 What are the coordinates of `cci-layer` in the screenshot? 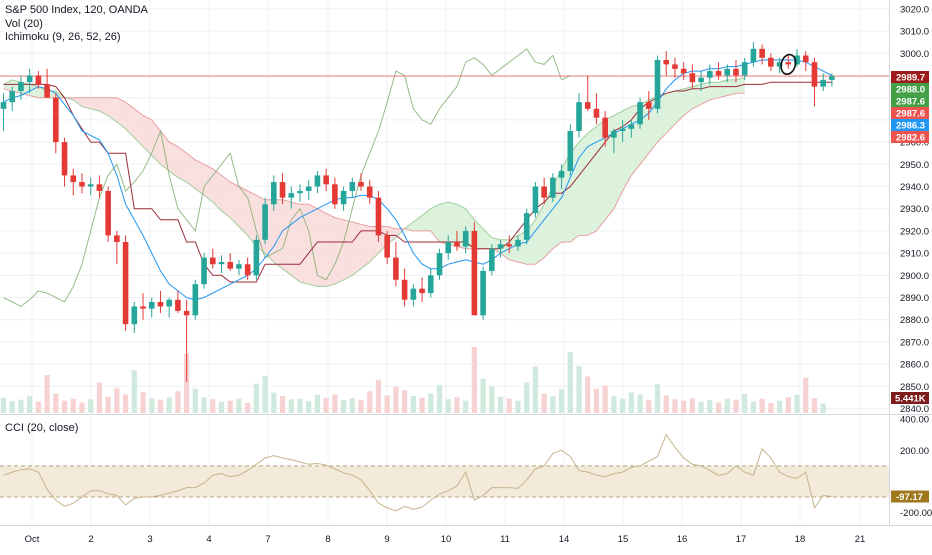 It's located at (444, 472).